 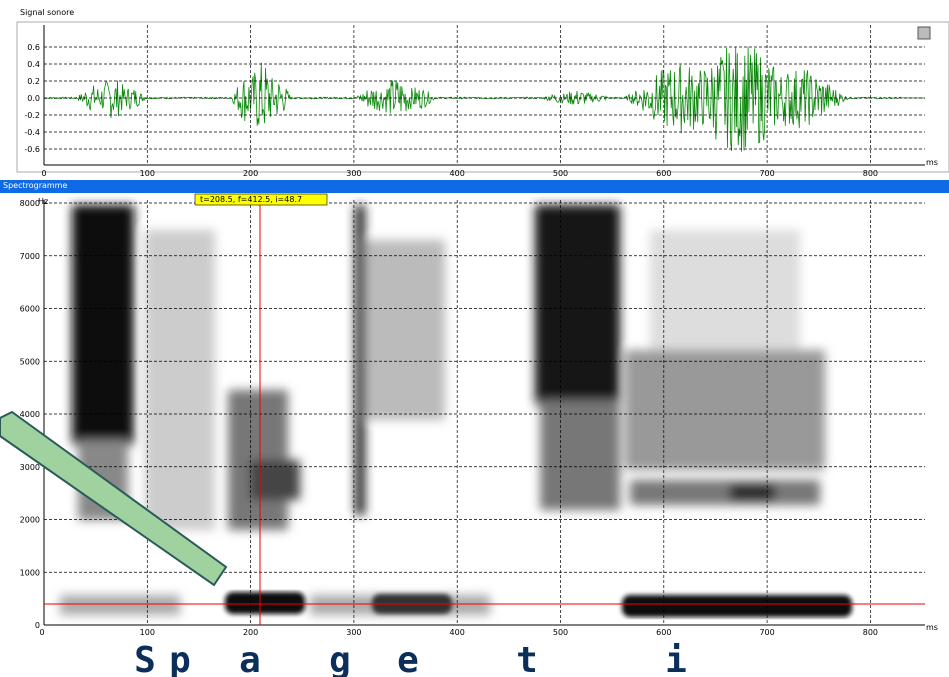 What do you see at coordinates (43, 201) in the screenshot?
I see `spectrogram-y-unit: Hz` at bounding box center [43, 201].